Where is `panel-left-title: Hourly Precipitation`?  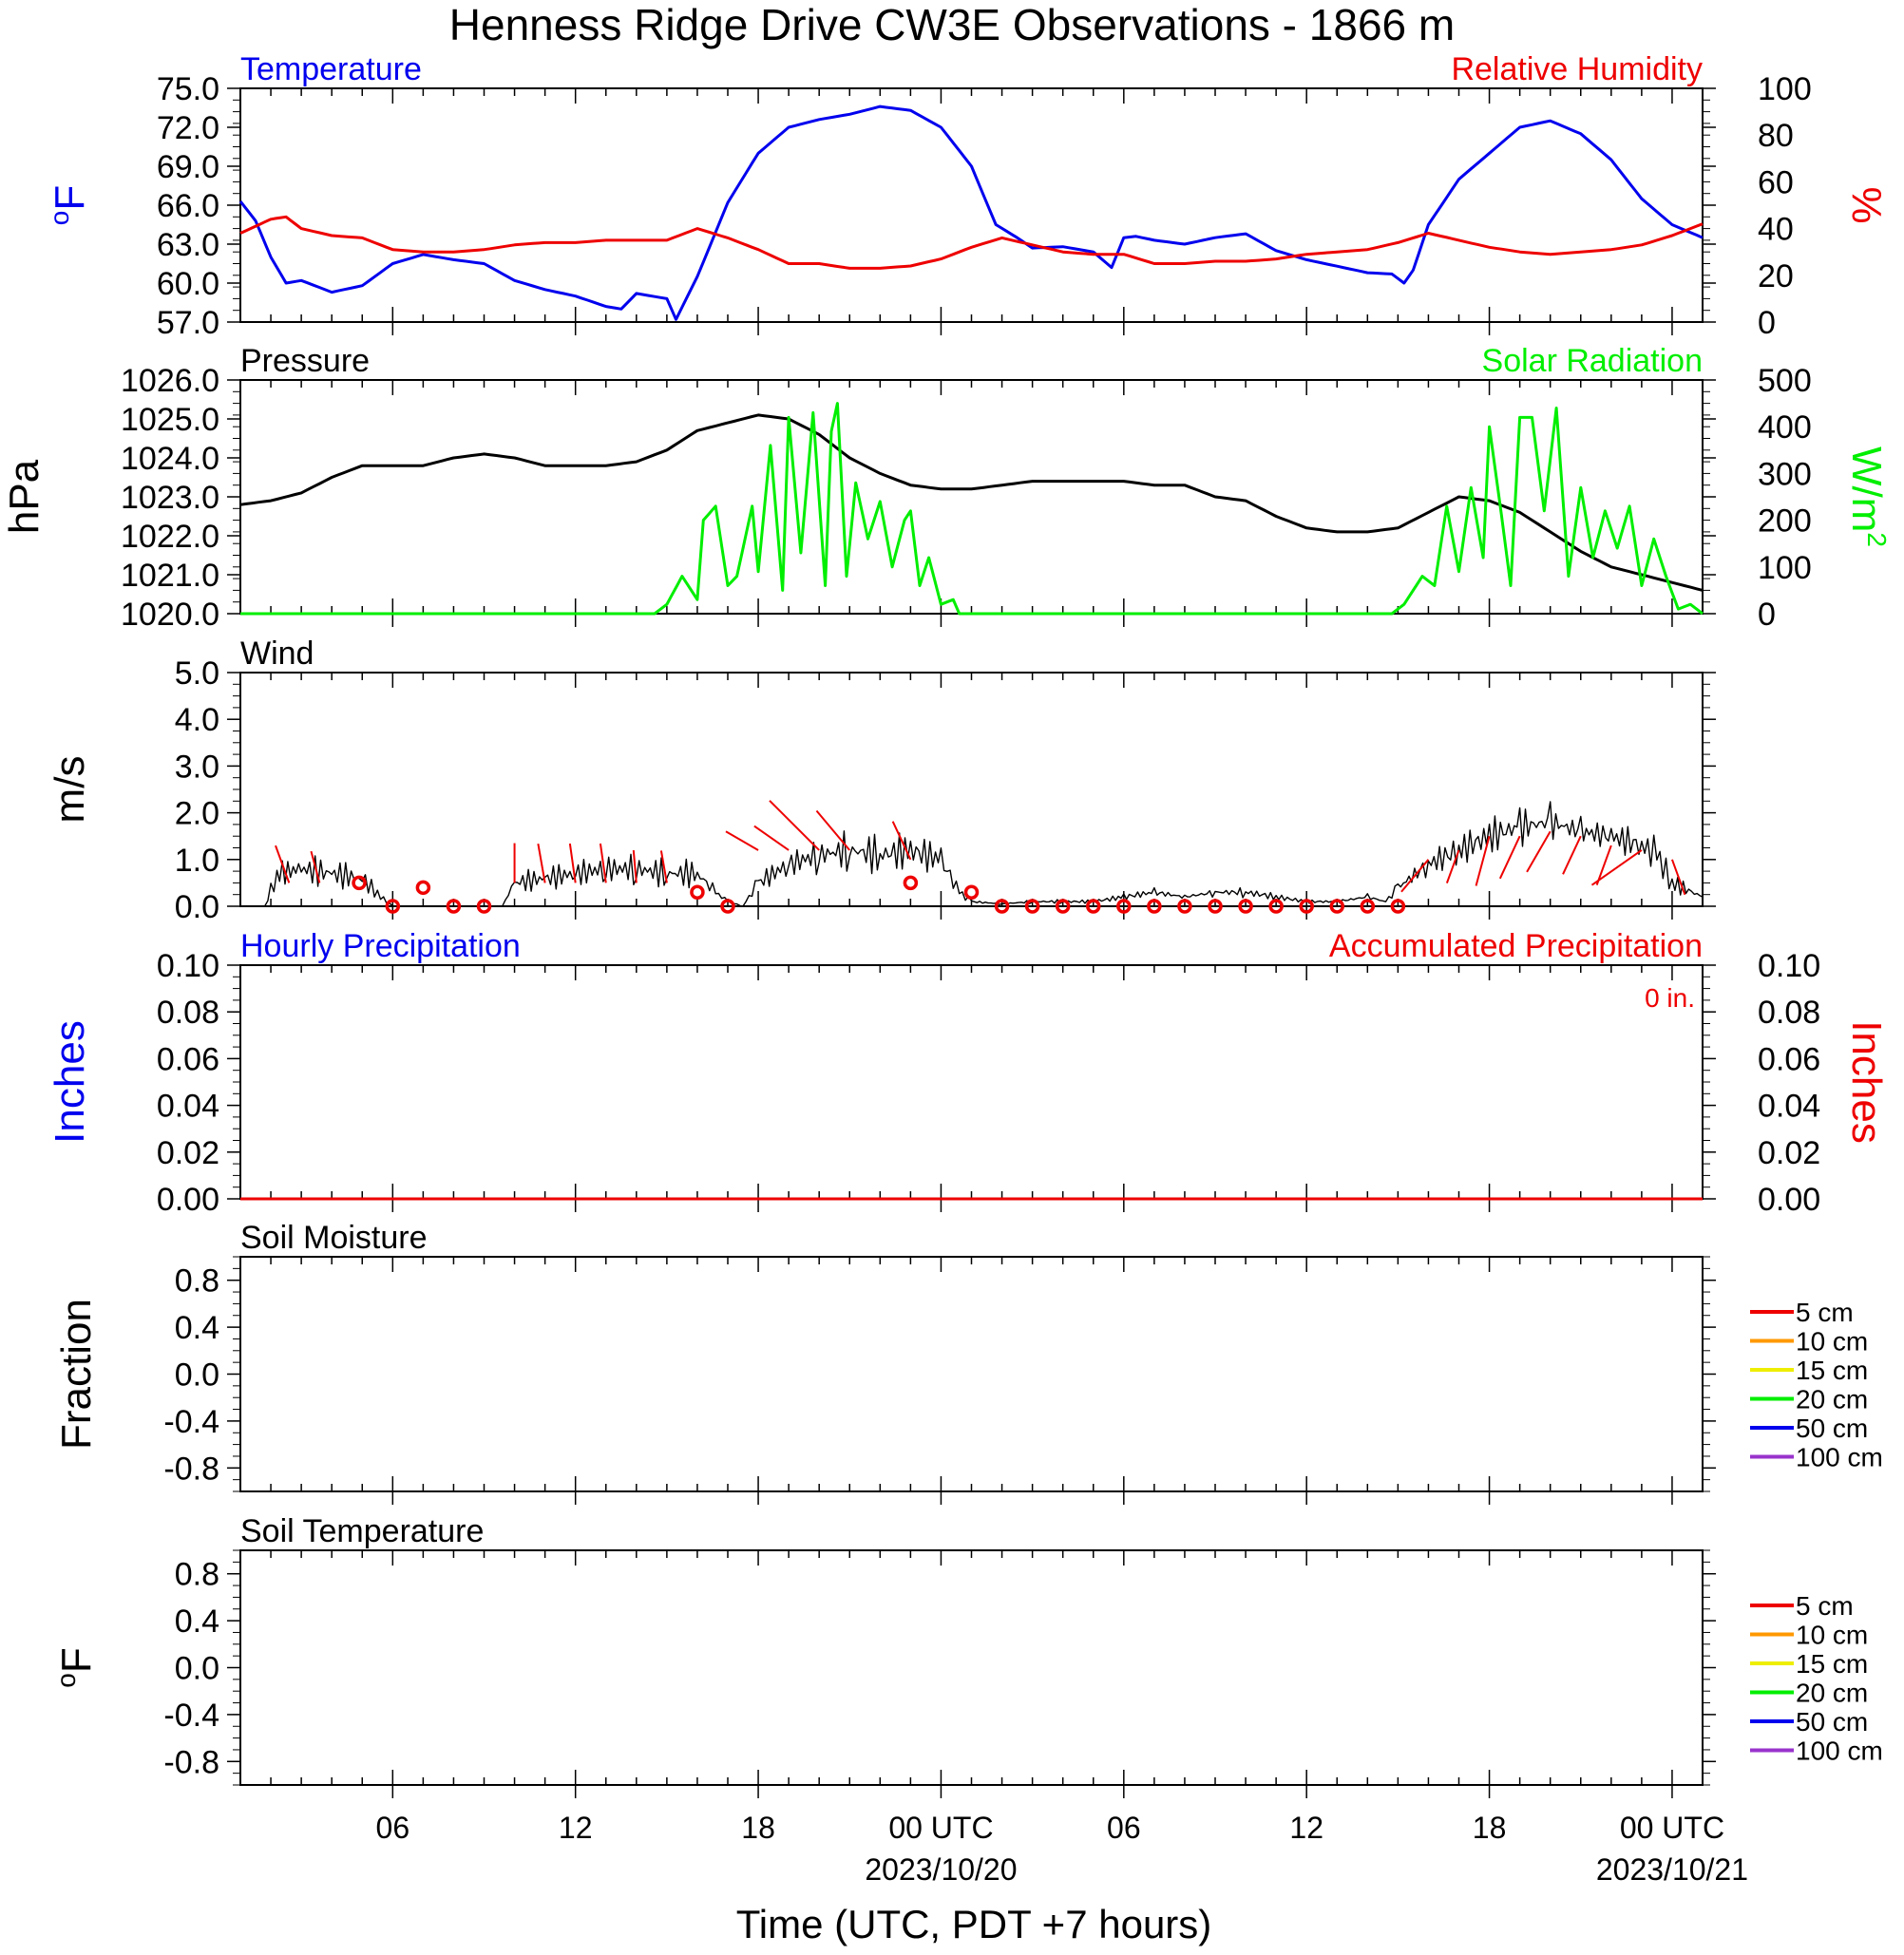
panel-left-title: Hourly Precipitation is located at coordinates (381, 946).